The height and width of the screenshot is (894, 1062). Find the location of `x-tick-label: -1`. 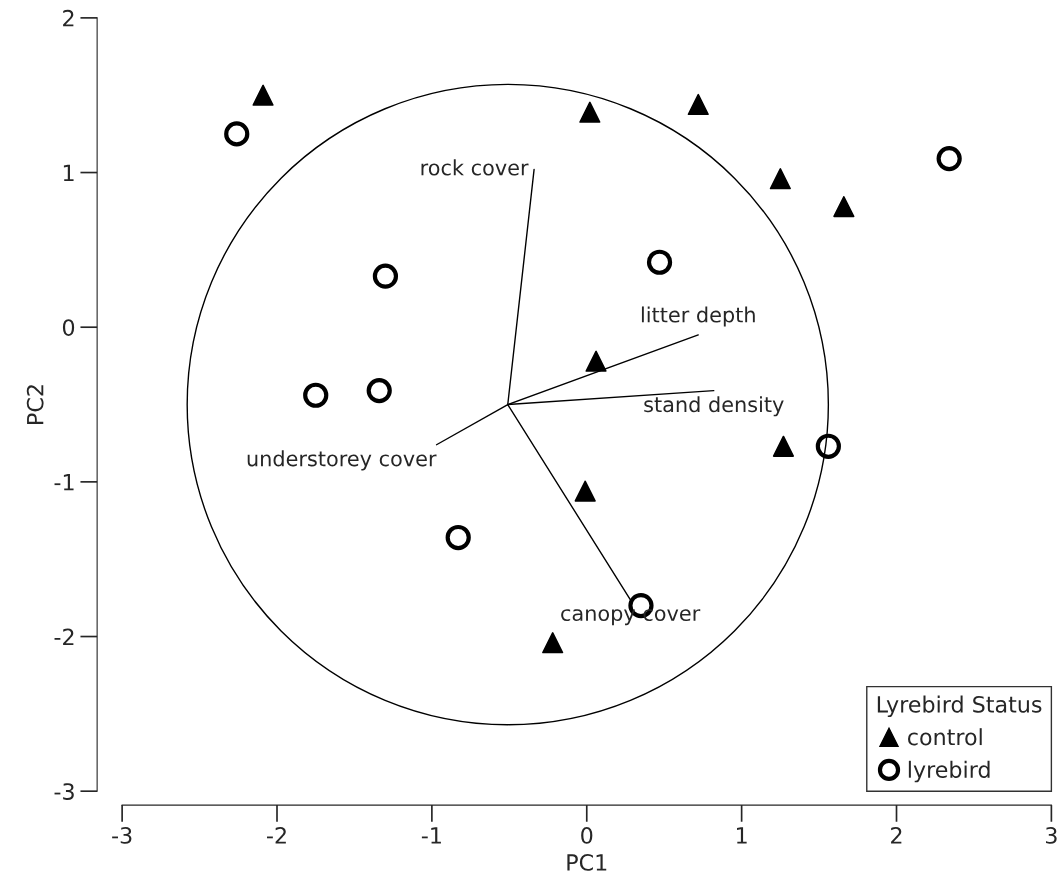

x-tick-label: -1 is located at coordinates (431, 835).